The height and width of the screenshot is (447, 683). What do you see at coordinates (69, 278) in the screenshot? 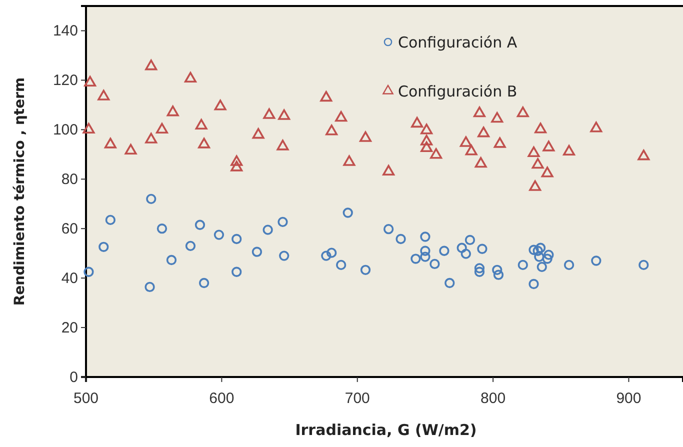
I see `y-tick-label: 40` at bounding box center [69, 278].